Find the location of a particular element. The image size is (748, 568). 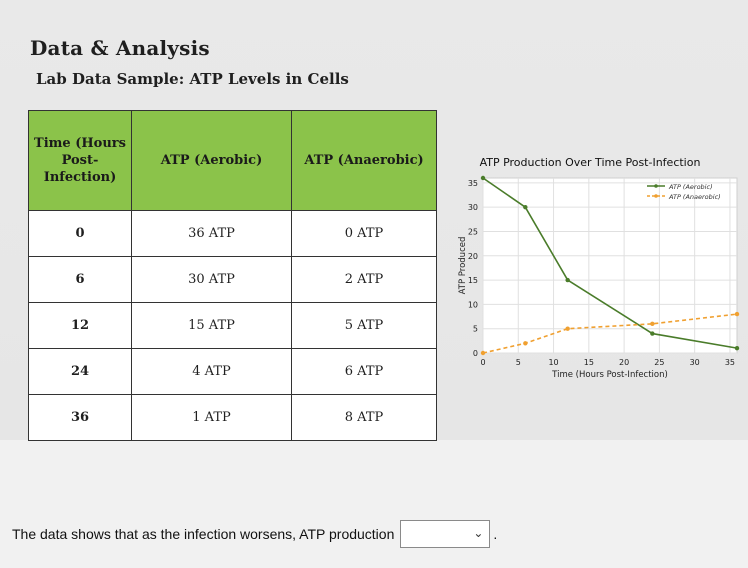

x-tick-label: 15 is located at coordinates (589, 362).